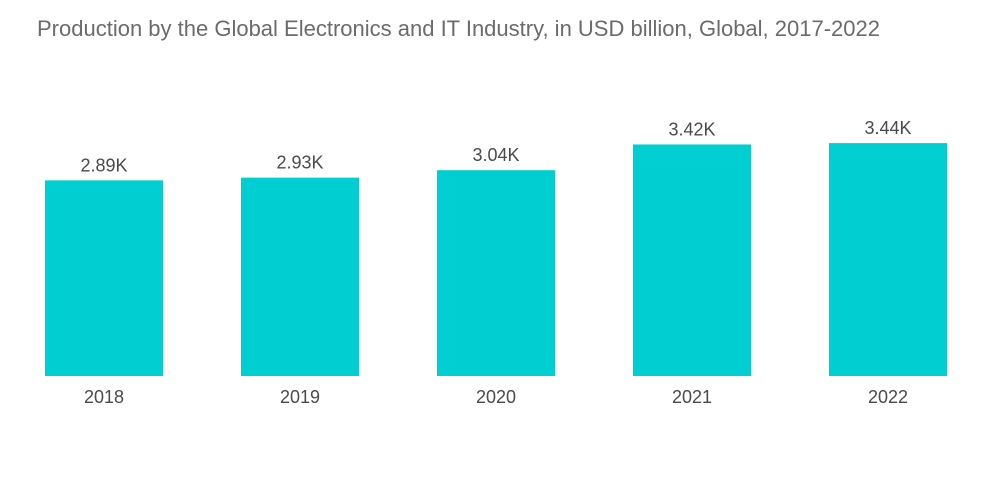 Image resolution: width=1000 pixels, height=504 pixels. I want to click on value-labels-layer: 2.89K 2.93K 3.04K 3.42K 3.44K, so click(495, 146).